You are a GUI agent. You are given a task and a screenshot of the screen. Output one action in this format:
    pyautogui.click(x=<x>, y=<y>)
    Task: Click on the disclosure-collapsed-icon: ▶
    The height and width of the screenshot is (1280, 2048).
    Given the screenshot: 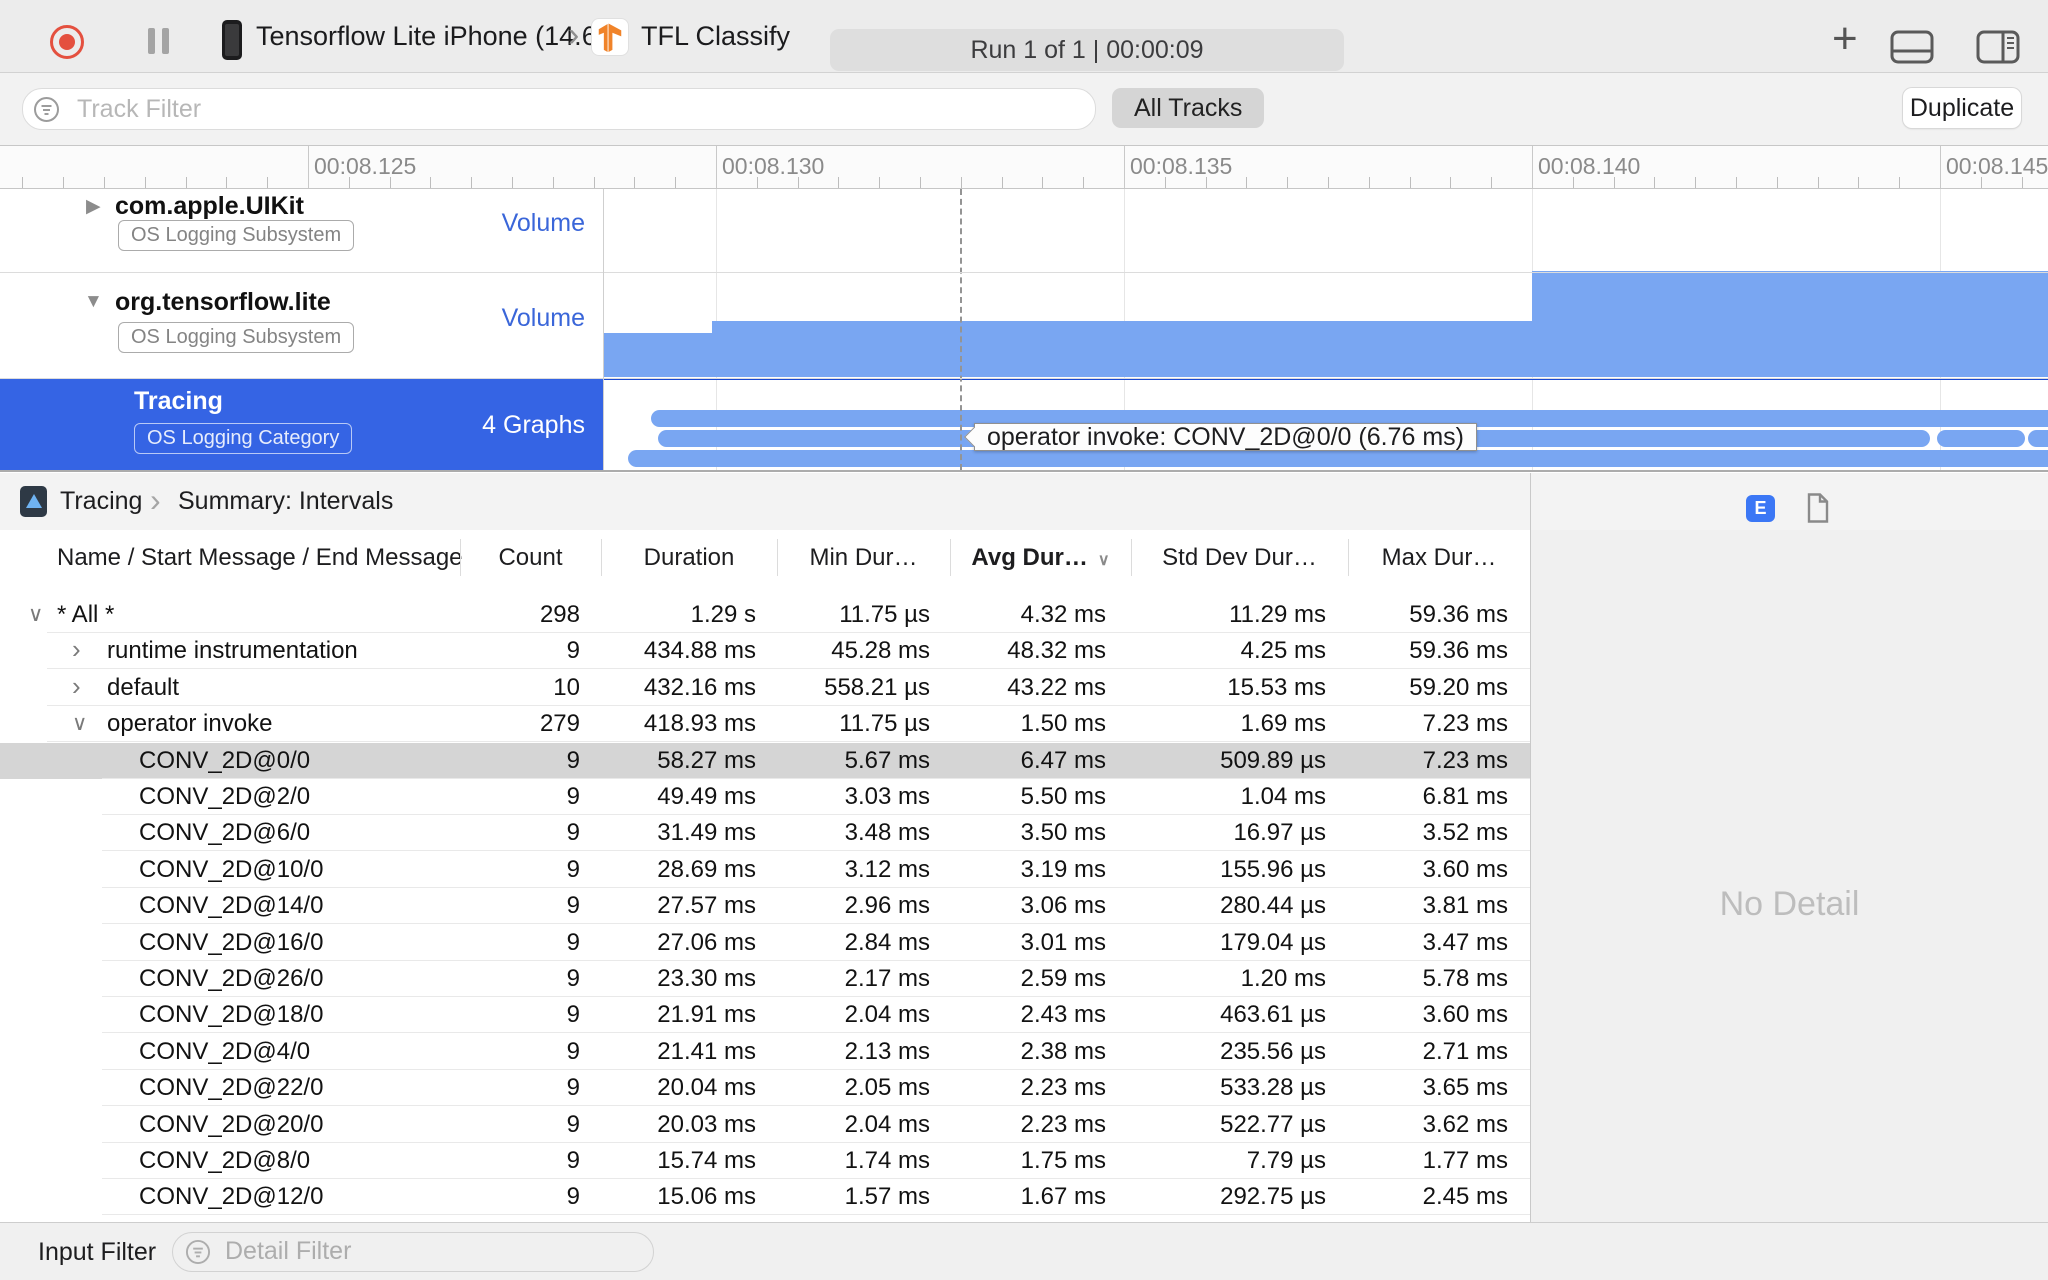 What is the action you would take?
    pyautogui.click(x=93, y=206)
    